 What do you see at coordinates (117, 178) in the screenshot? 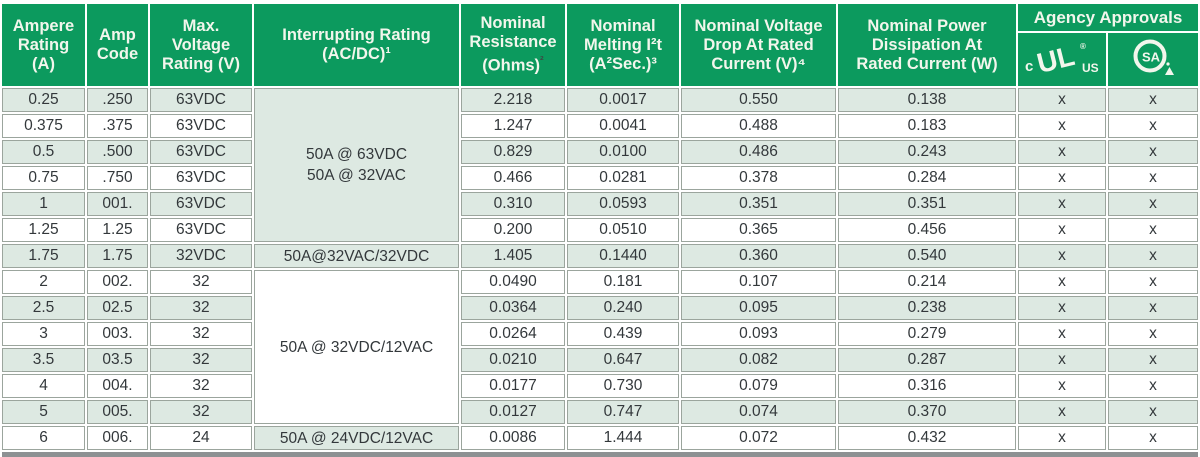
I see `cell-amp-code: .750` at bounding box center [117, 178].